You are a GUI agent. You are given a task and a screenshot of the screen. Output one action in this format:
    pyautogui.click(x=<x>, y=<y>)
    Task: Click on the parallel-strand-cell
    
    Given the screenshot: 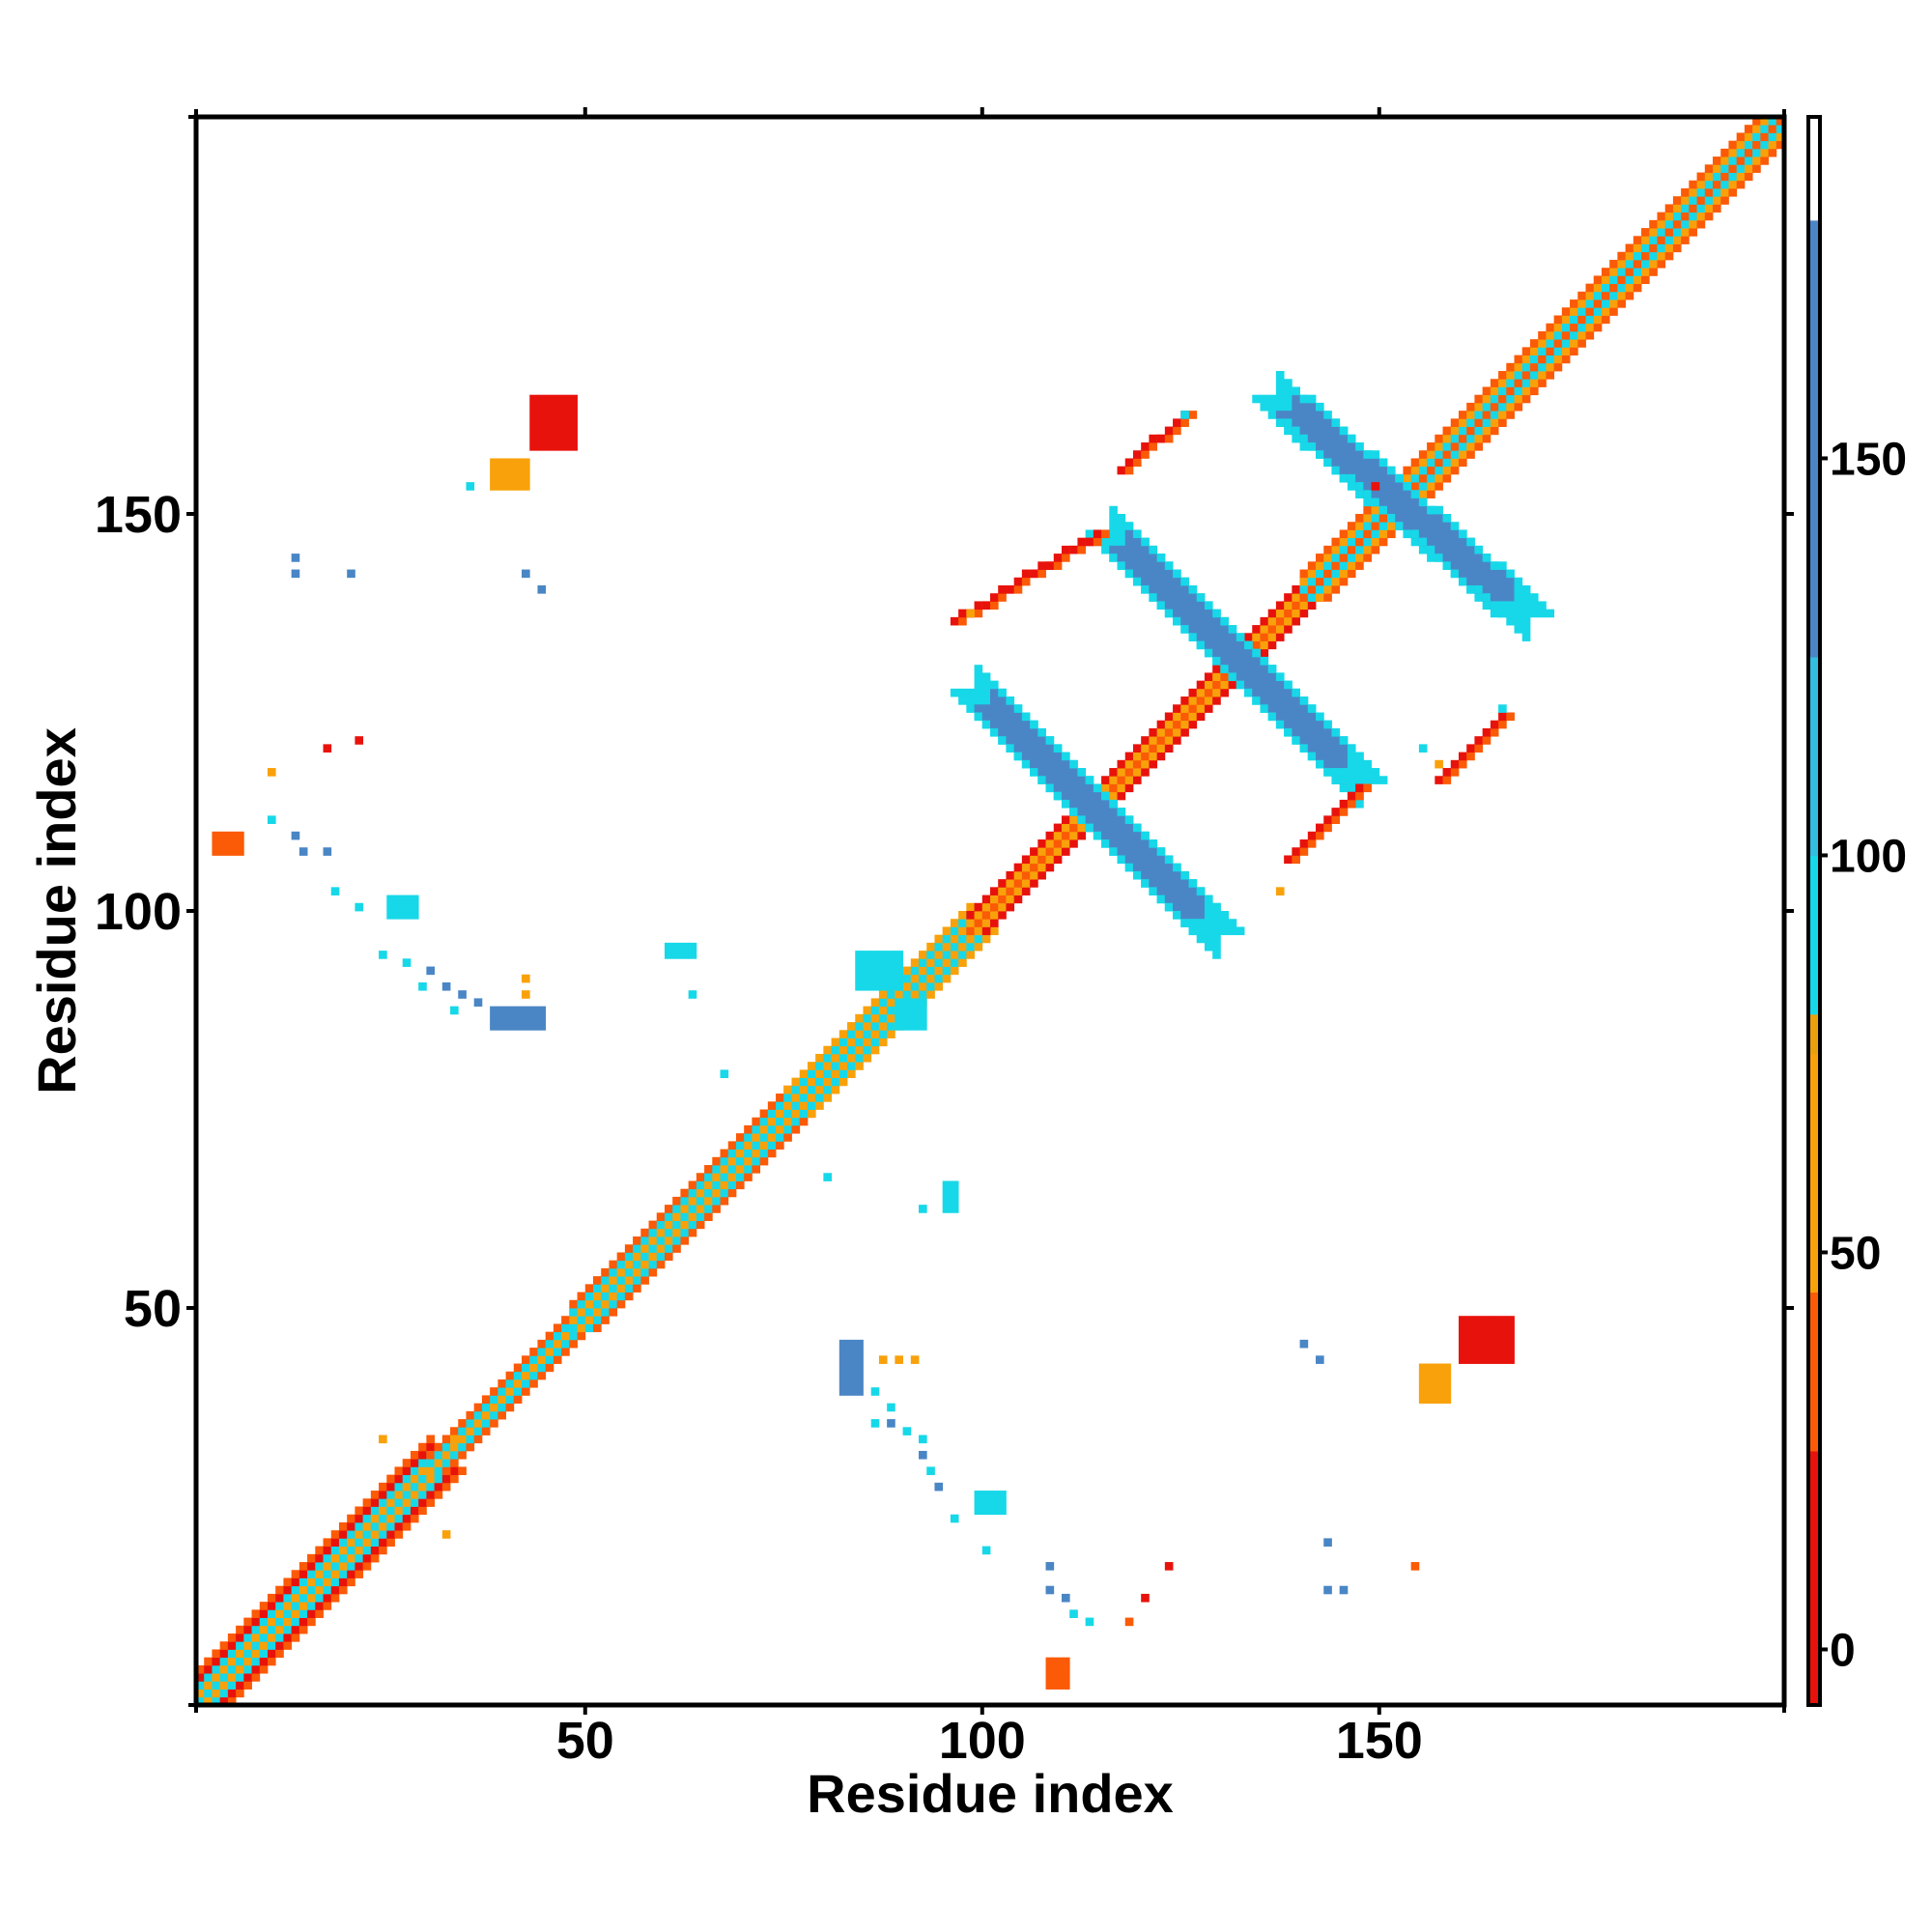 What is the action you would take?
    pyautogui.click(x=1487, y=732)
    